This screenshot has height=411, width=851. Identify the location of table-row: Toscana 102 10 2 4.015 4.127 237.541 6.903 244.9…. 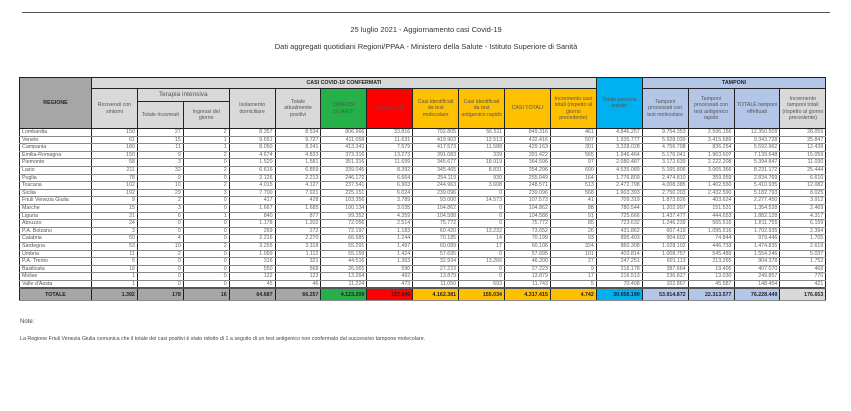
(423, 185).